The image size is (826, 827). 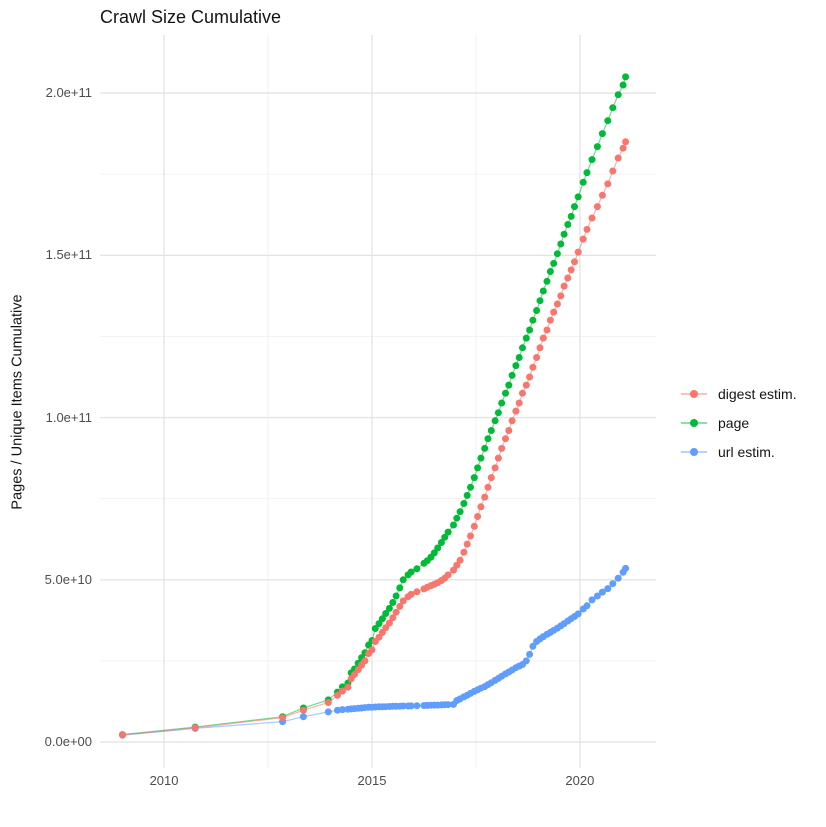 What do you see at coordinates (580, 780) in the screenshot?
I see `x-tick-label: 2020` at bounding box center [580, 780].